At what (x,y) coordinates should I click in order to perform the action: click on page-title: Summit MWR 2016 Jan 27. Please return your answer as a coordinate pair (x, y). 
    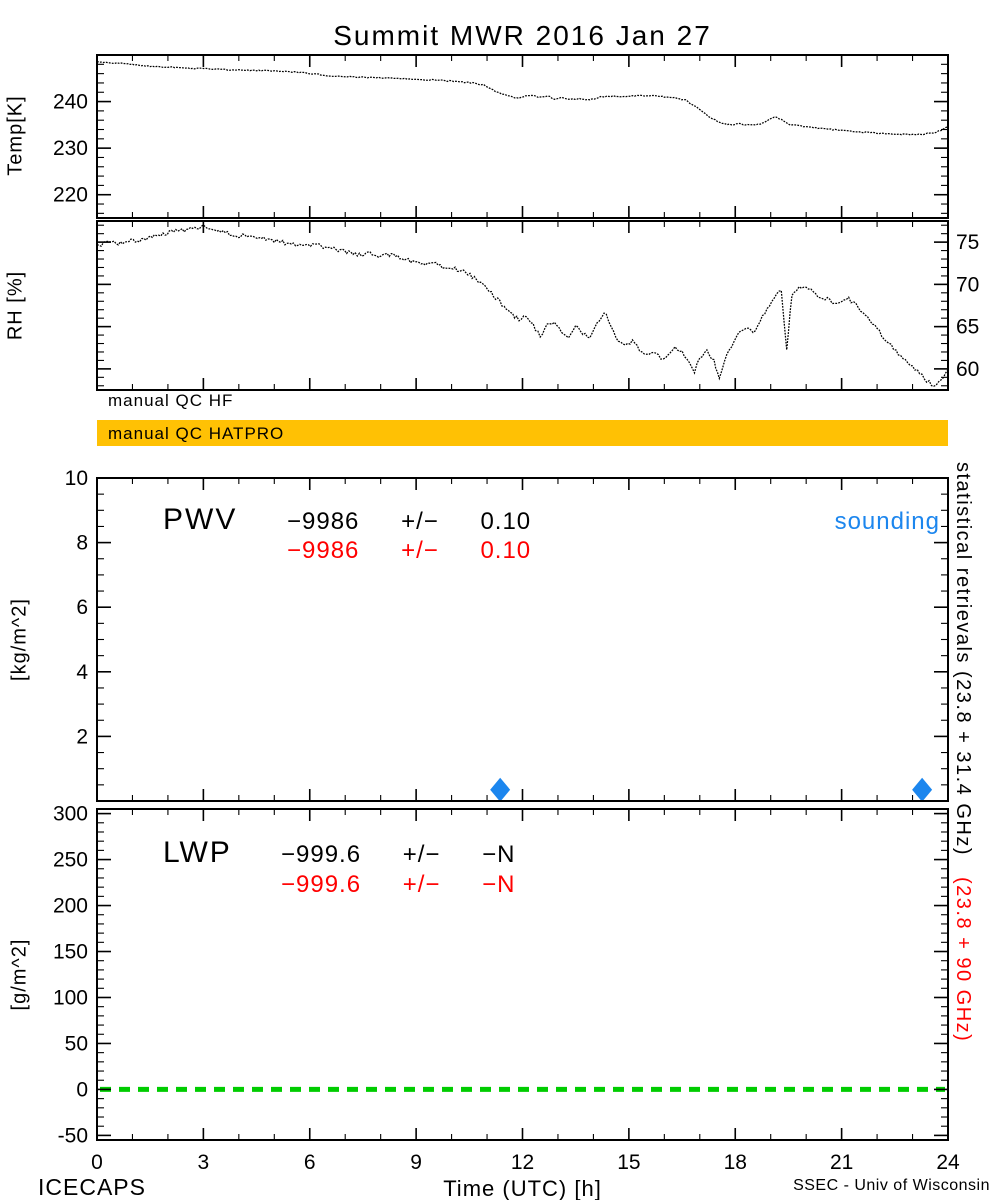
    Looking at the image, I should click on (522, 35).